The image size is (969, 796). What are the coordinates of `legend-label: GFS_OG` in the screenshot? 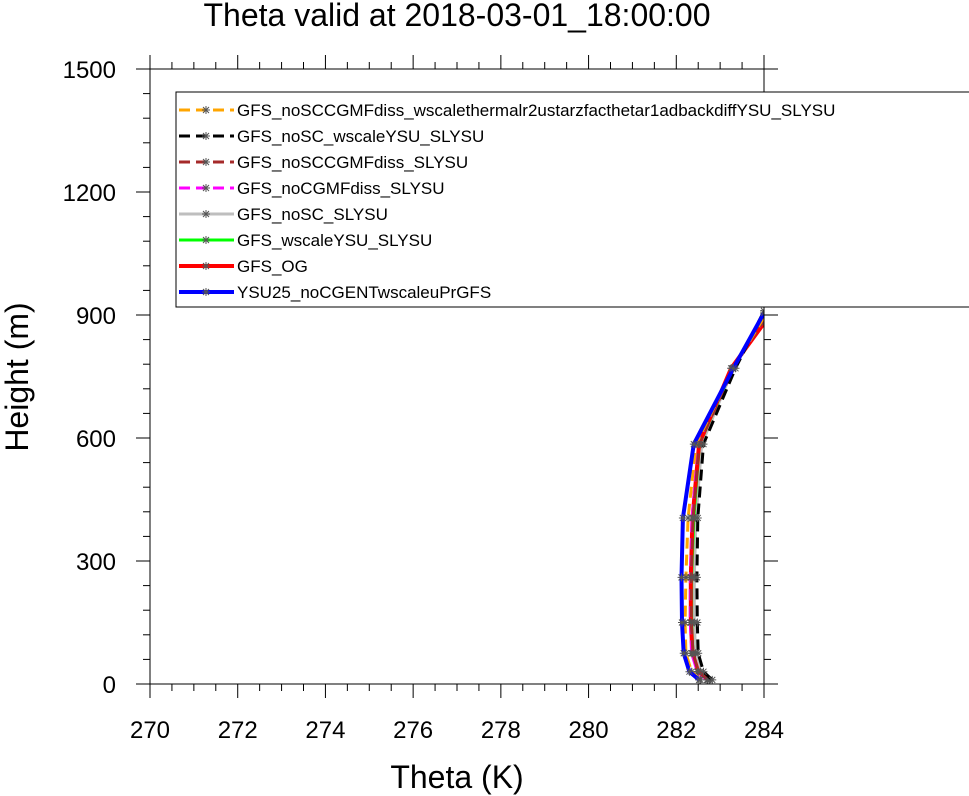 It's located at (272, 266).